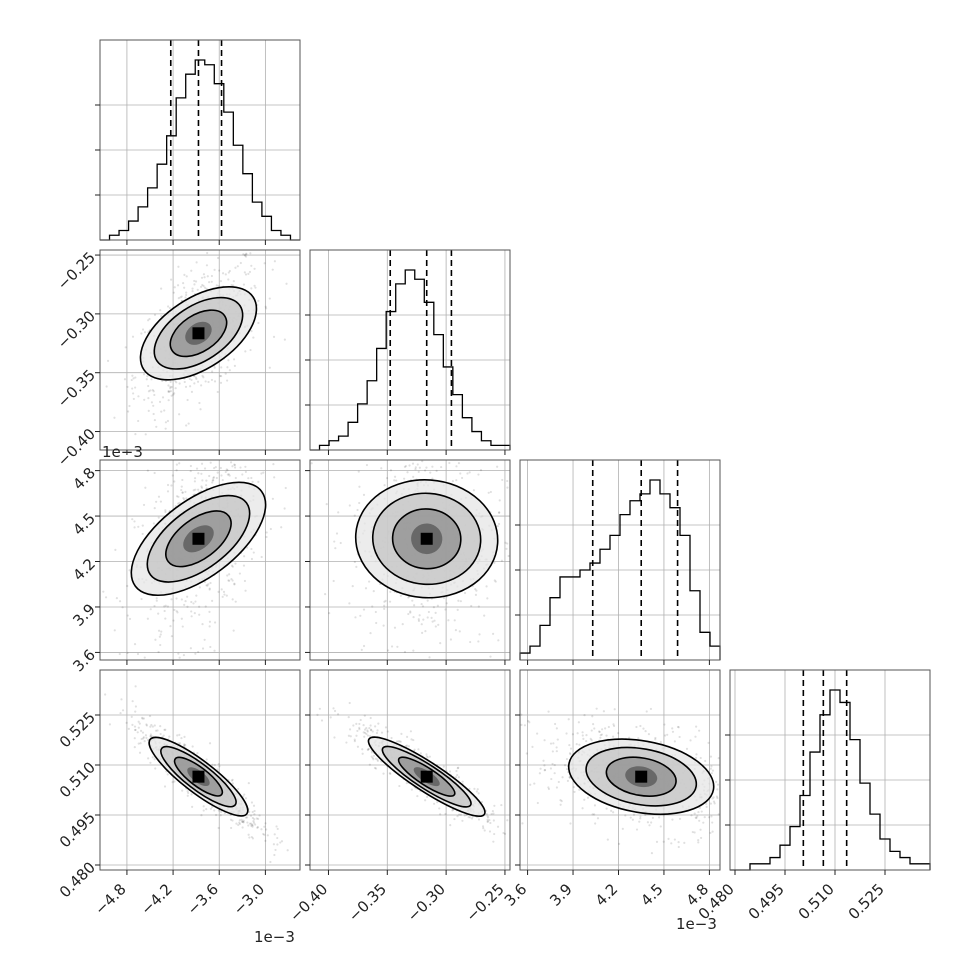 Image resolution: width=970 pixels, height=970 pixels. What do you see at coordinates (84, 479) in the screenshot?
I see `y-tick-label: 4.8` at bounding box center [84, 479].